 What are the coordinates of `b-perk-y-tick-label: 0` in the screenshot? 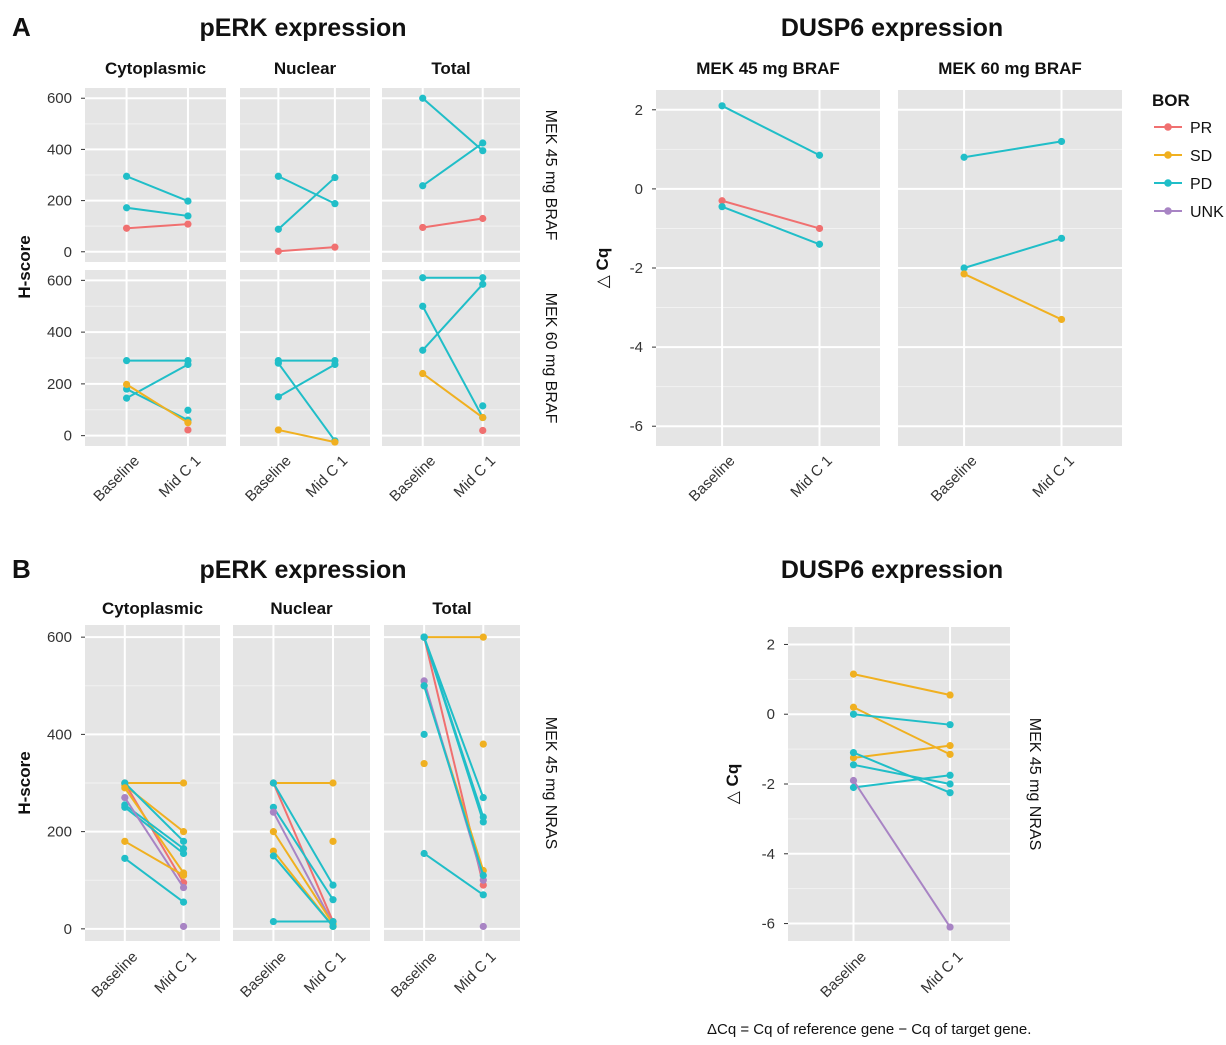 It's located at (68, 929).